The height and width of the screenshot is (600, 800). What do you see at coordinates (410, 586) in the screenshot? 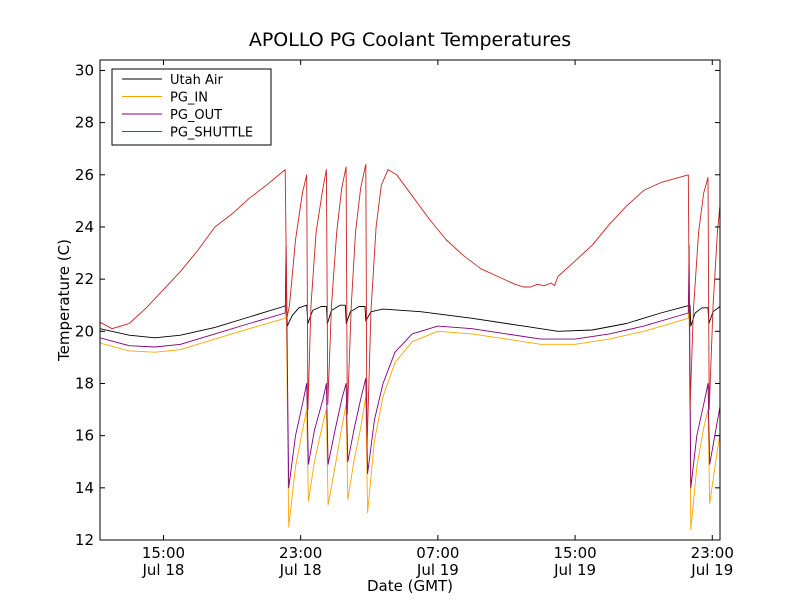
I see `x-axis-title: Date (GMT)` at bounding box center [410, 586].